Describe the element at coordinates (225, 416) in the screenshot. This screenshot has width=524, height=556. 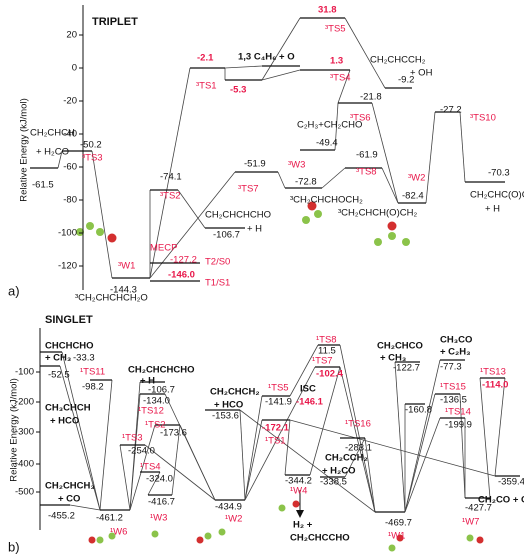
I see `species-label: -153.6` at that location.